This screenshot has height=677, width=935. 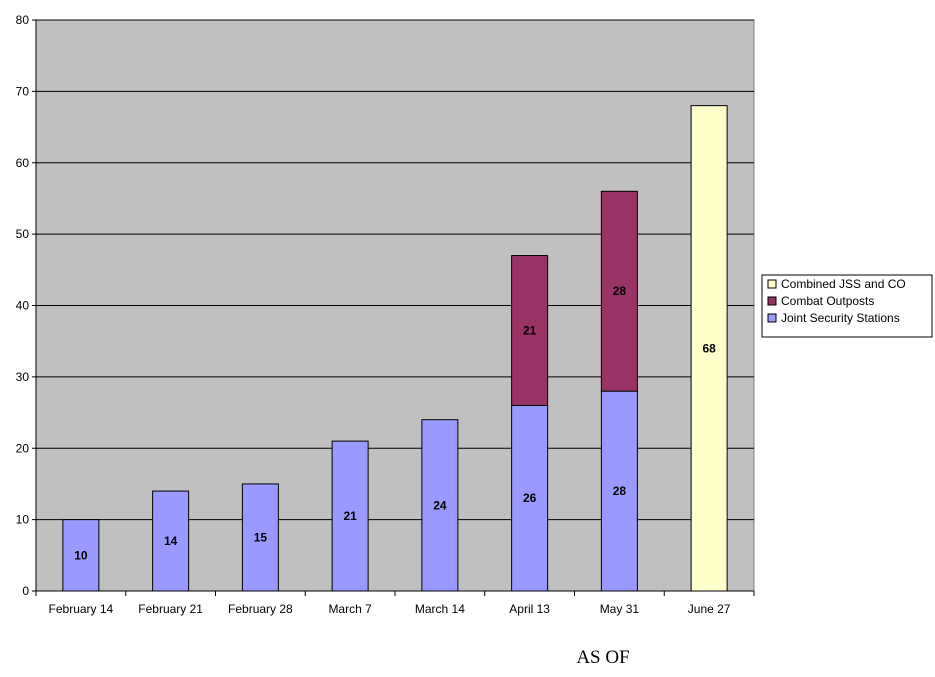 What do you see at coordinates (602, 657) in the screenshot?
I see `x-axis-title: AS OF` at bounding box center [602, 657].